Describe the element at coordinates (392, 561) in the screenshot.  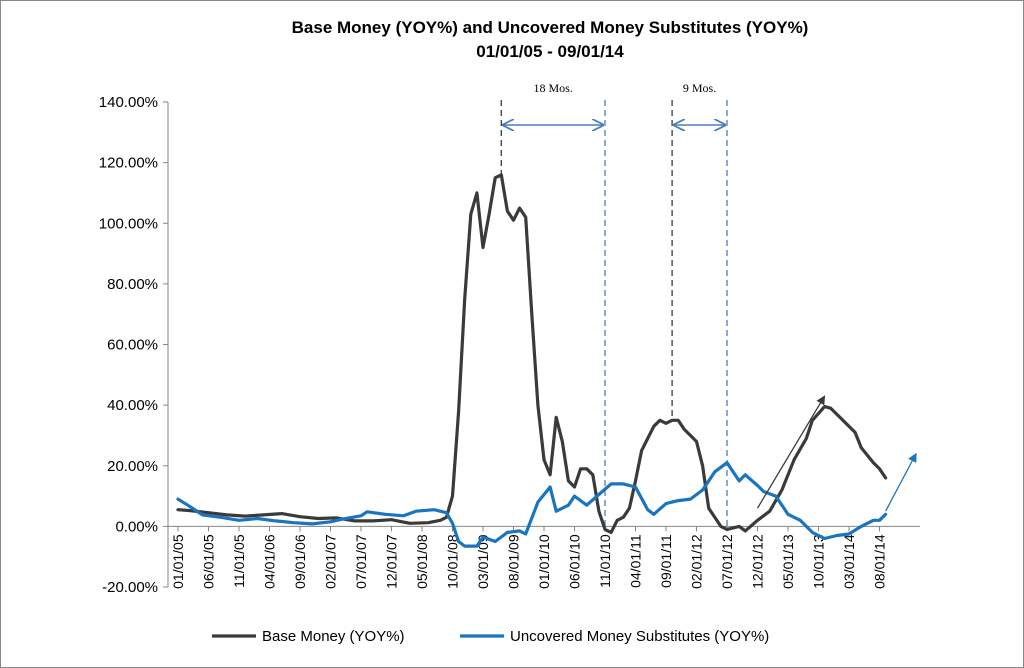
I see `x-tick-label: 12/01/07` at that location.